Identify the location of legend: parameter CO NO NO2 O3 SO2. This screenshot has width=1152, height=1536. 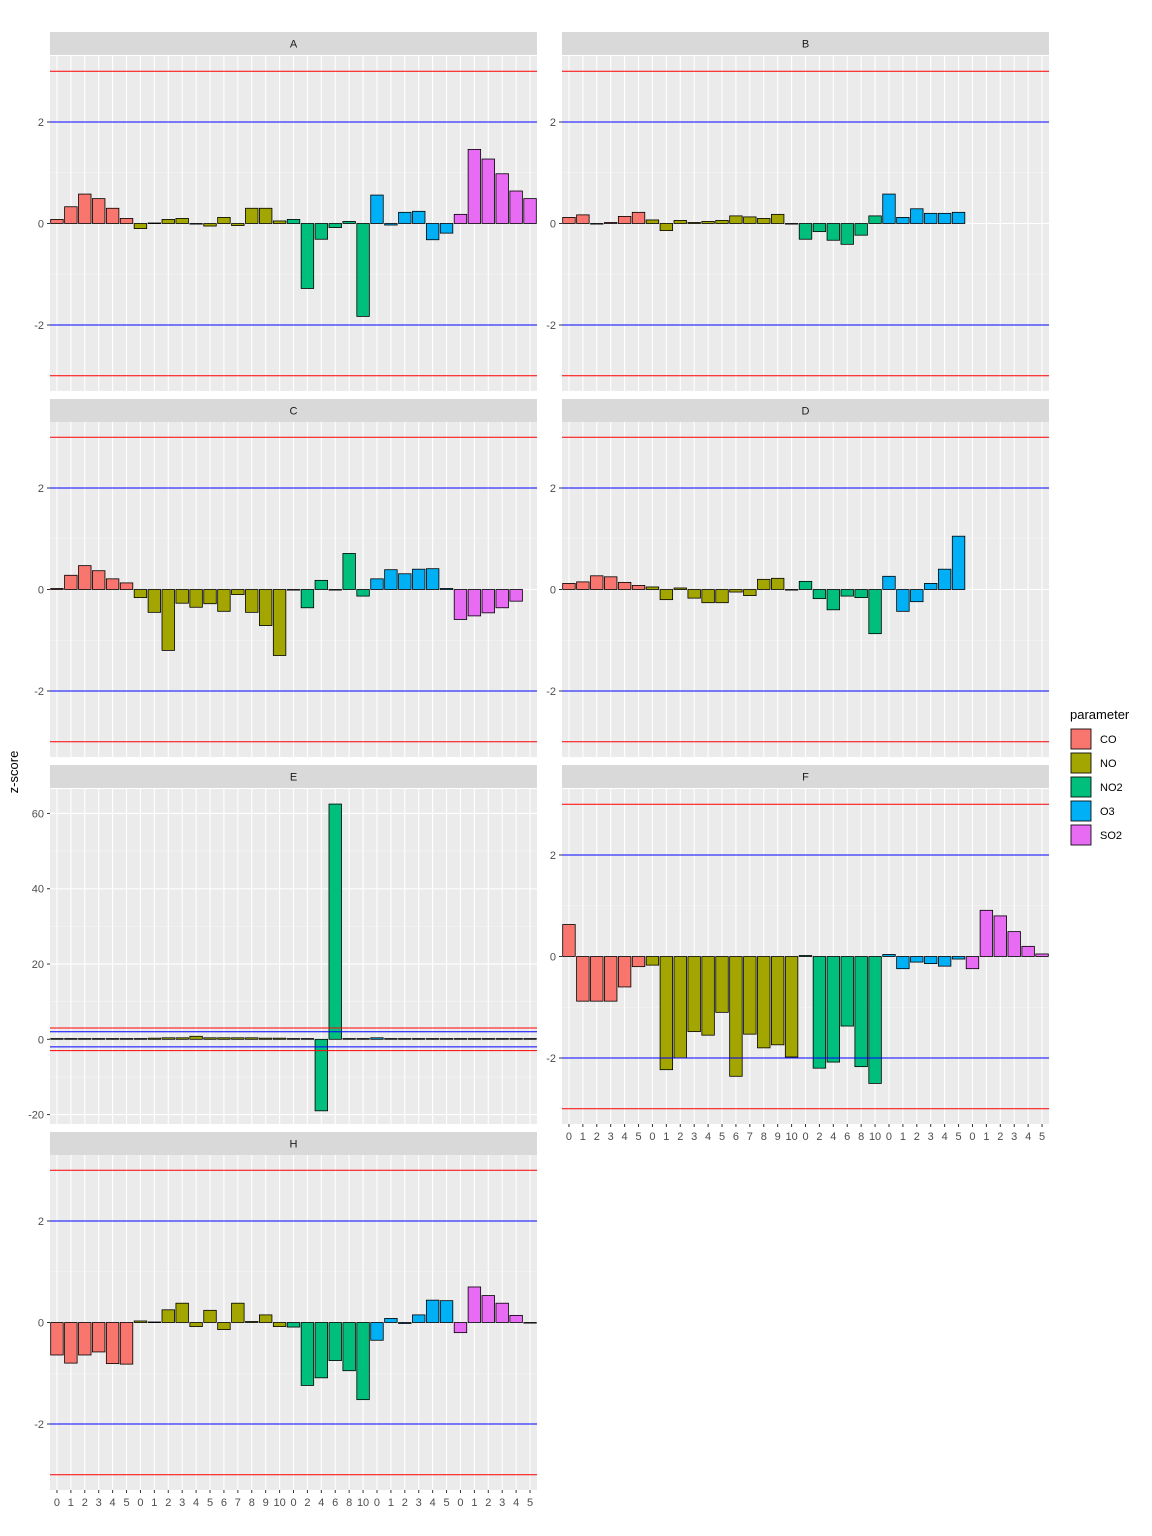
(1100, 776).